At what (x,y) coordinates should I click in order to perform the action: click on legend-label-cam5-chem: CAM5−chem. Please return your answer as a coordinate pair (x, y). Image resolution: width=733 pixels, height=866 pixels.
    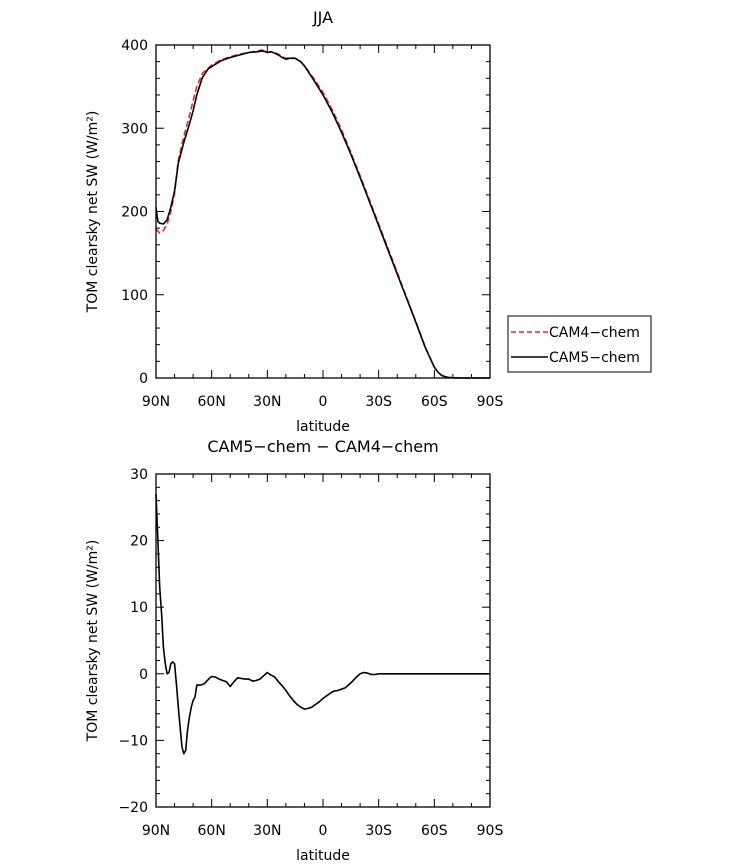
    Looking at the image, I should click on (594, 358).